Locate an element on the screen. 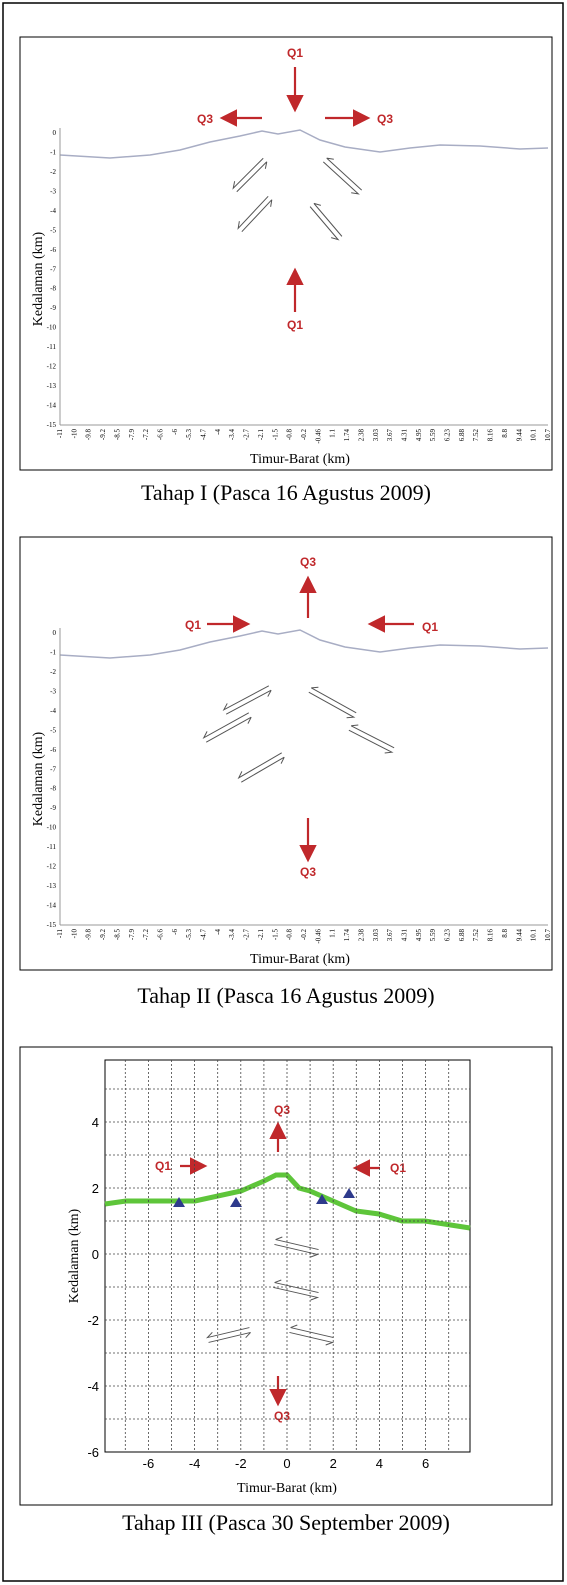  x-tick-label: 5.59 is located at coordinates (433, 935).